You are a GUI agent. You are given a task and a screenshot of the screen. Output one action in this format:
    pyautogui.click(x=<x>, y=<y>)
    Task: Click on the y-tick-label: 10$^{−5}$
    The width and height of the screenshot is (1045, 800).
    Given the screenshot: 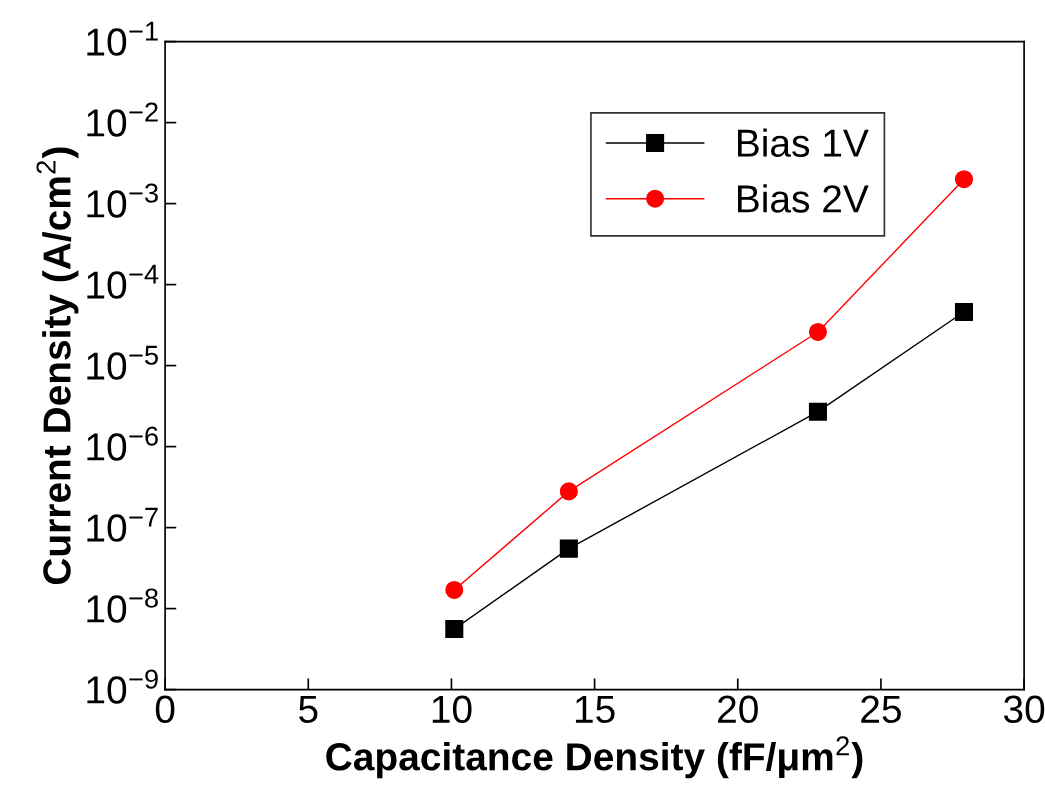 What is the action you would take?
    pyautogui.click(x=122, y=362)
    